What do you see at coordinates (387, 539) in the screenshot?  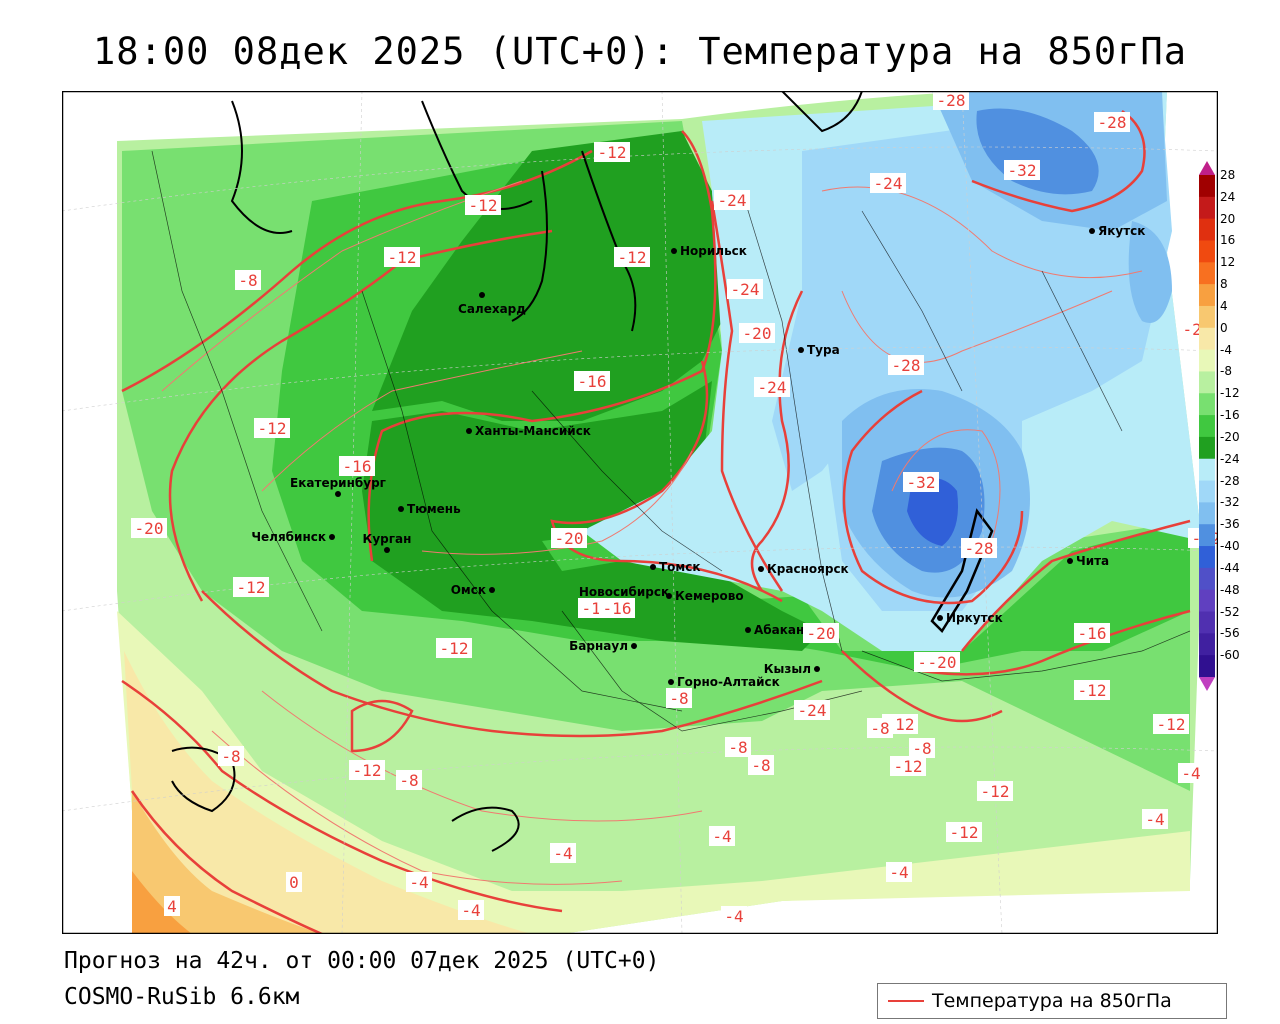 I see `city-label: Курган` at bounding box center [387, 539].